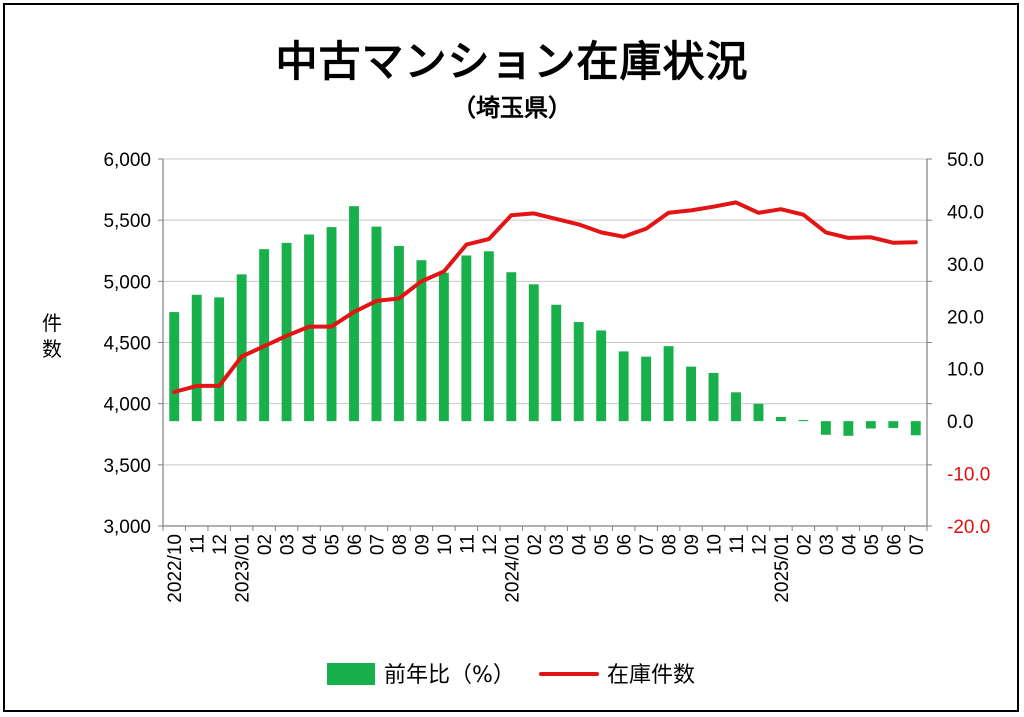 This screenshot has width=1024, height=717. Describe the element at coordinates (968, 527) in the screenshot. I see `right-tick-label: -20.0` at that location.